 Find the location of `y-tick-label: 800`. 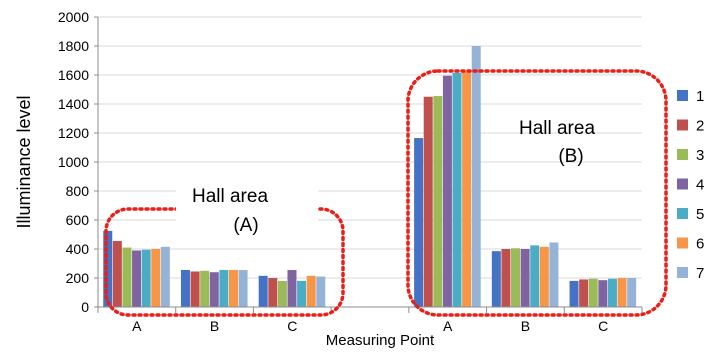

y-tick-label: 800 is located at coordinates (78, 191).